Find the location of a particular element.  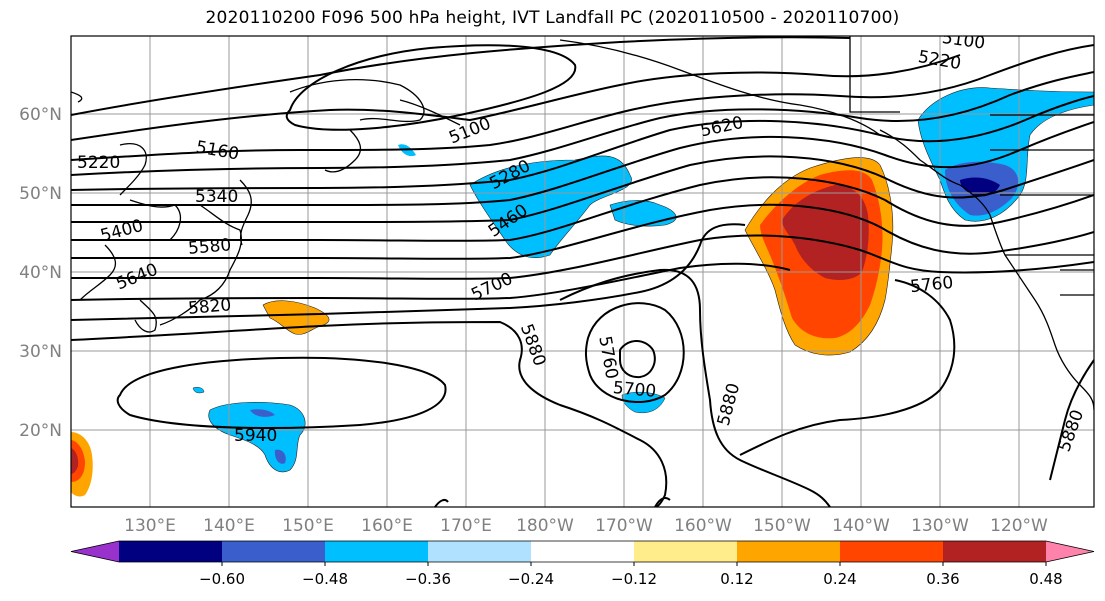

contour-label: 5400 is located at coordinates (121, 231).